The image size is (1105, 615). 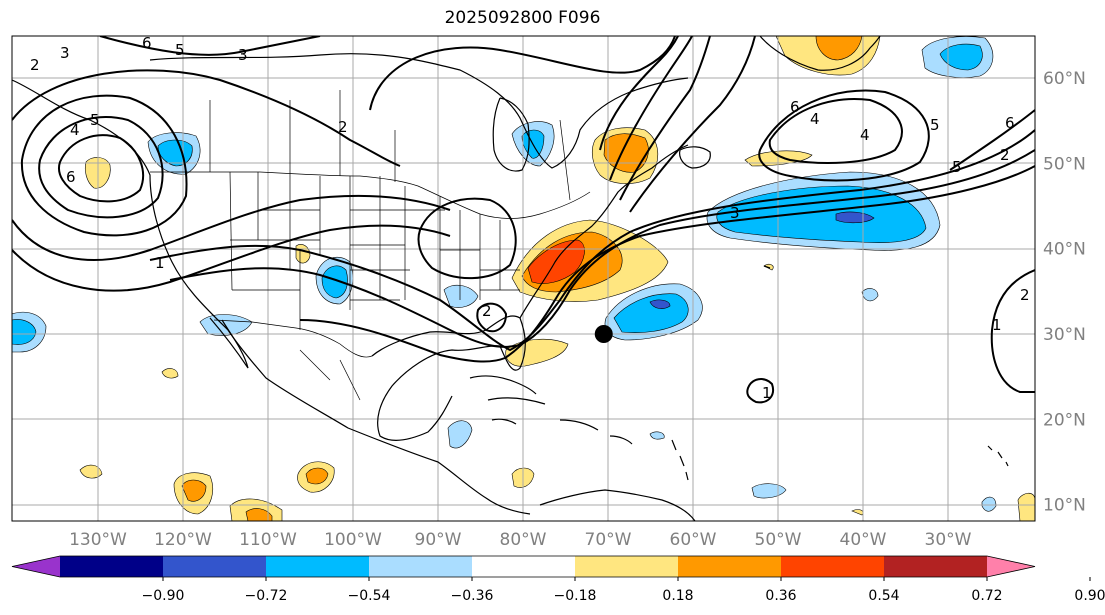 What do you see at coordinates (163, 596) in the screenshot?
I see `colorbar-label: −0.90` at bounding box center [163, 596].